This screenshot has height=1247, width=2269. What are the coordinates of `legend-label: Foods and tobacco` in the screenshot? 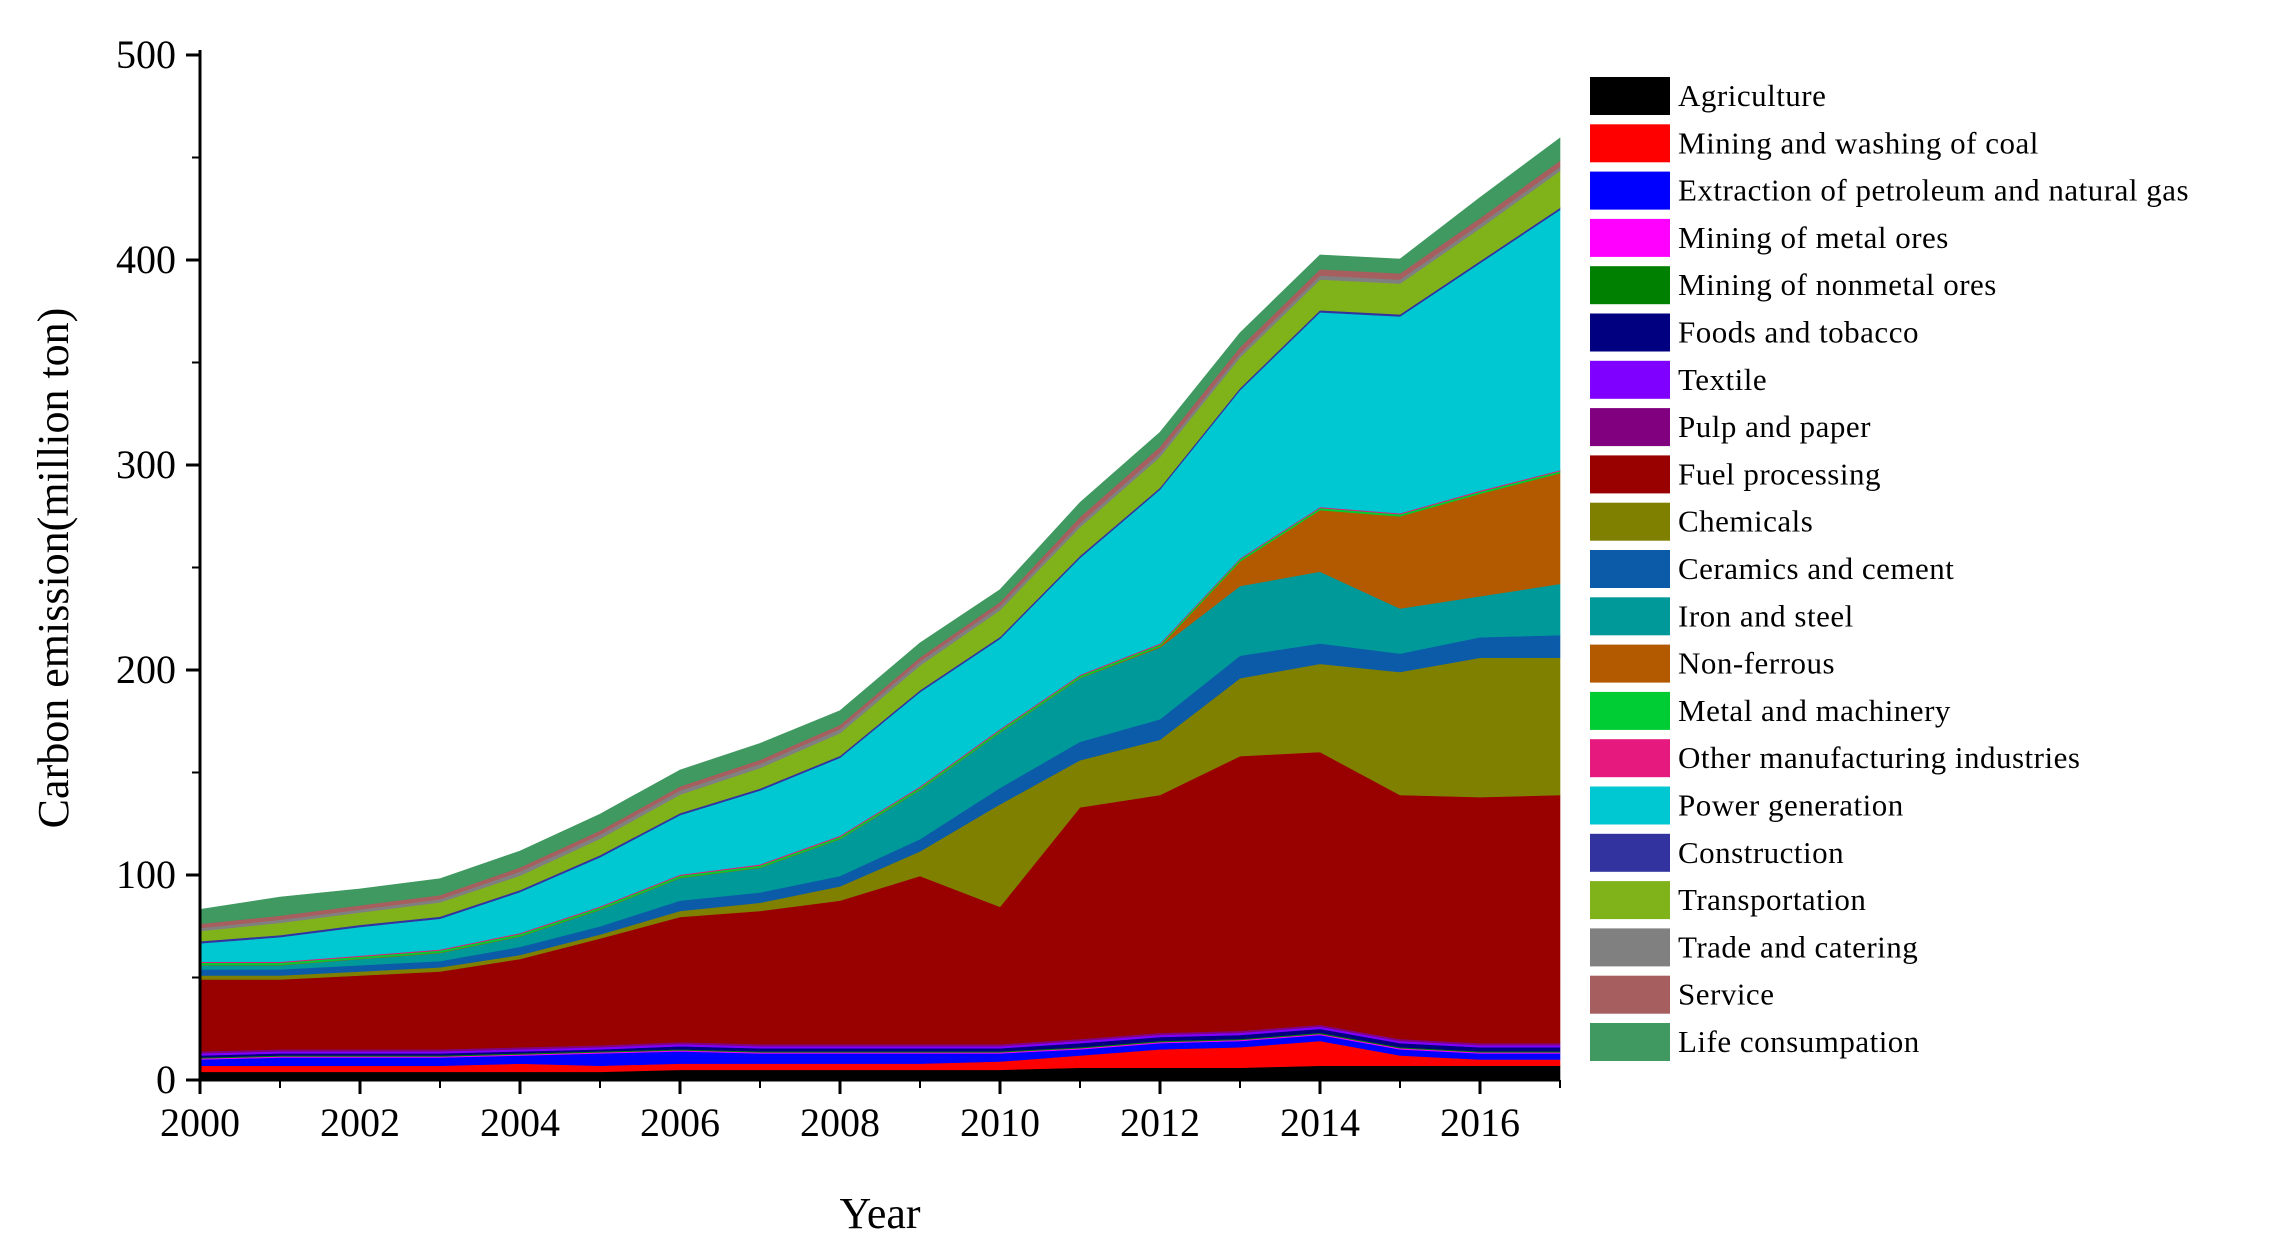 It's located at (1798, 332).